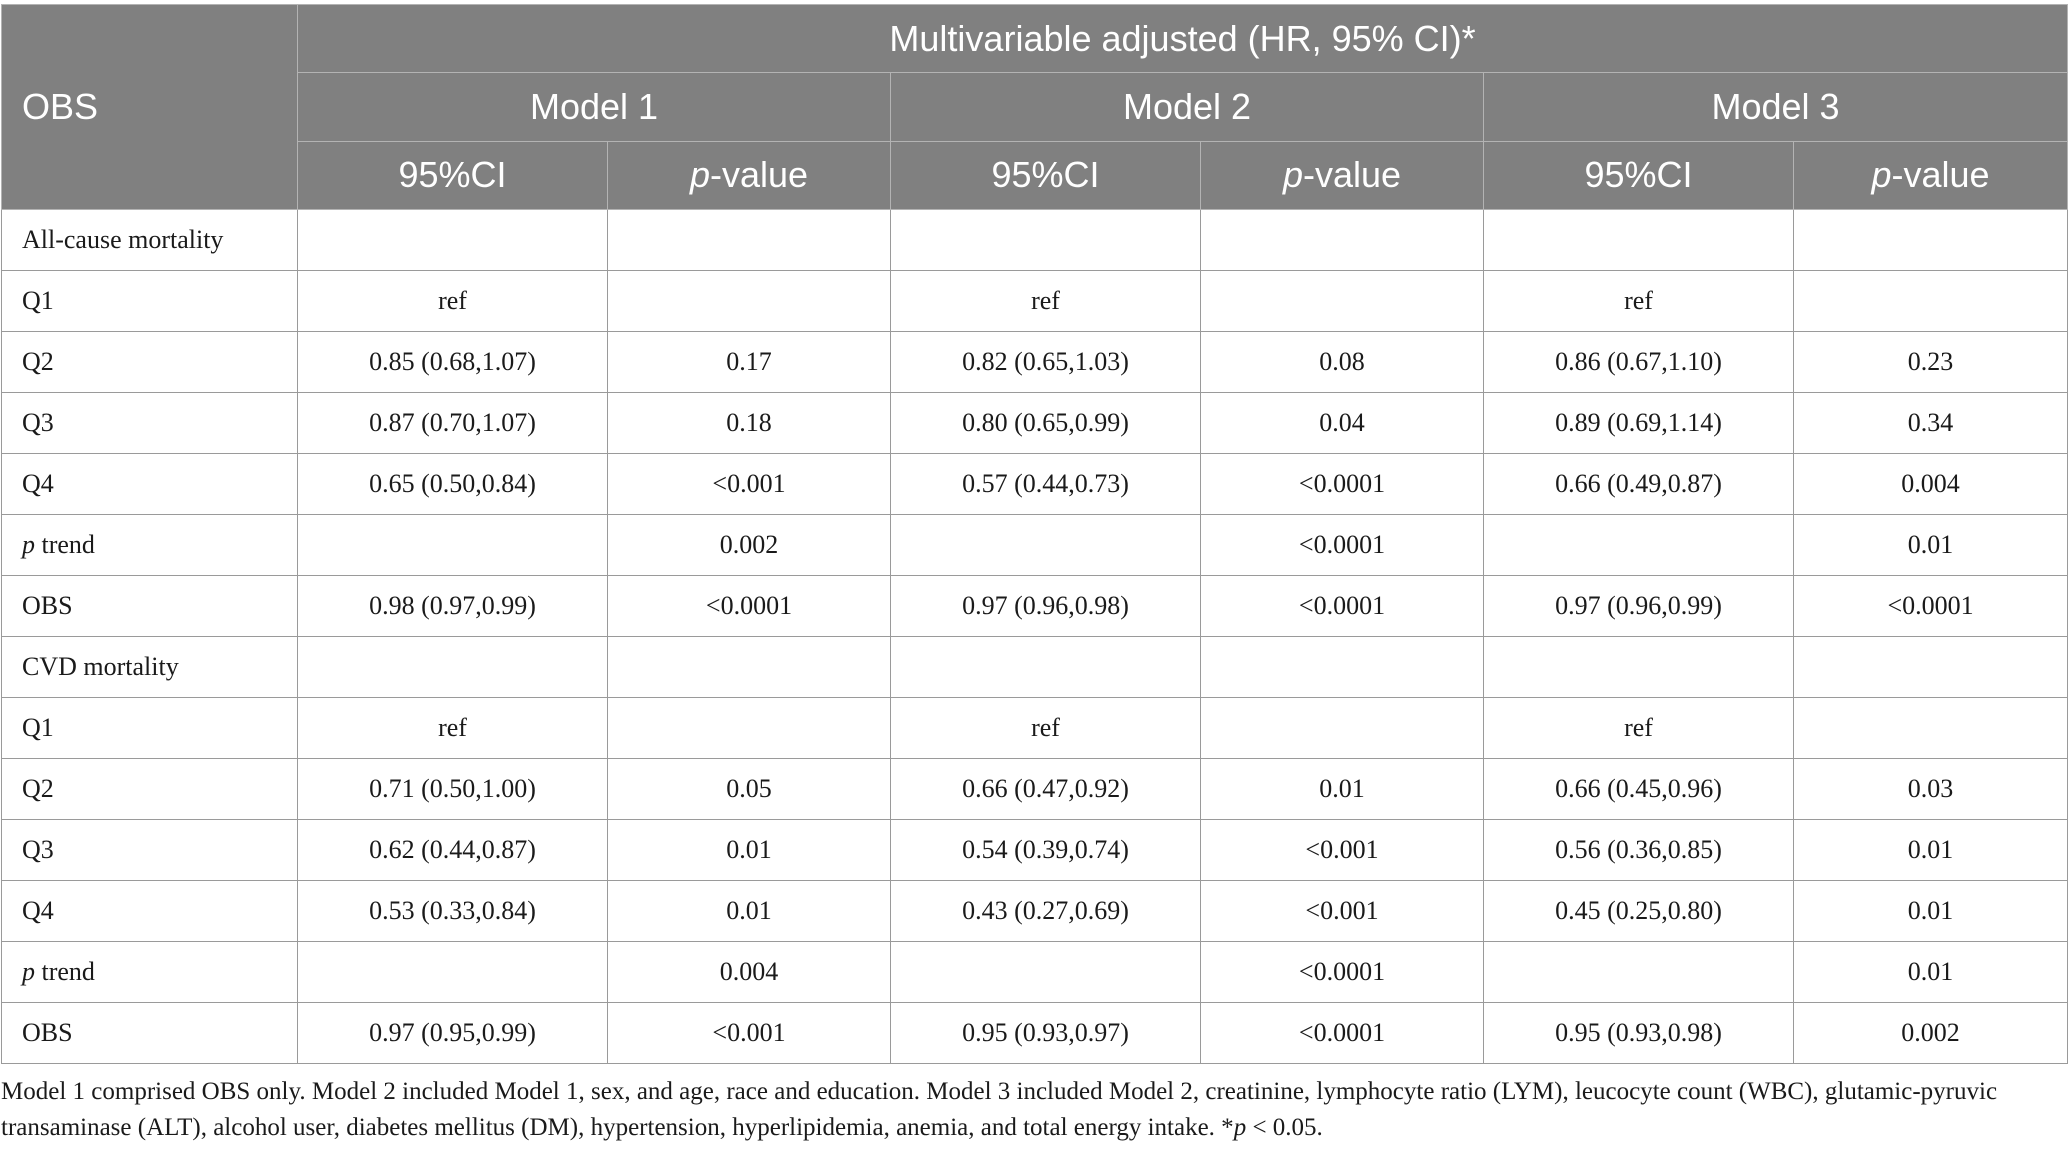 Image resolution: width=2068 pixels, height=1161 pixels. I want to click on table-row: p trend 0.004 <0.0001 0.01, so click(1034, 972).